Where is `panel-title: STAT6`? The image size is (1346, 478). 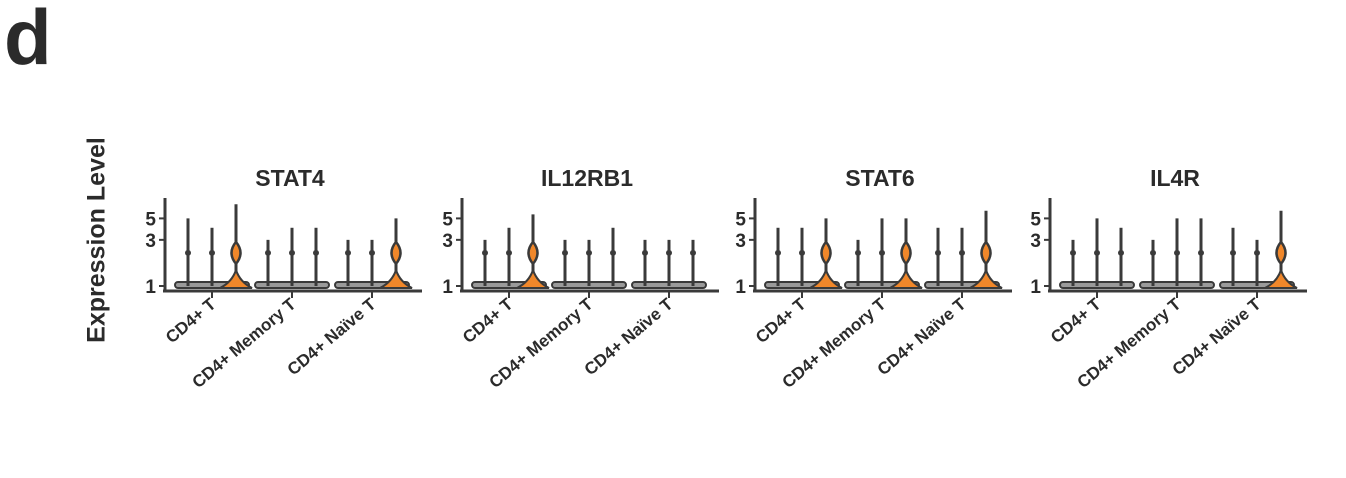 panel-title: STAT6 is located at coordinates (879, 178).